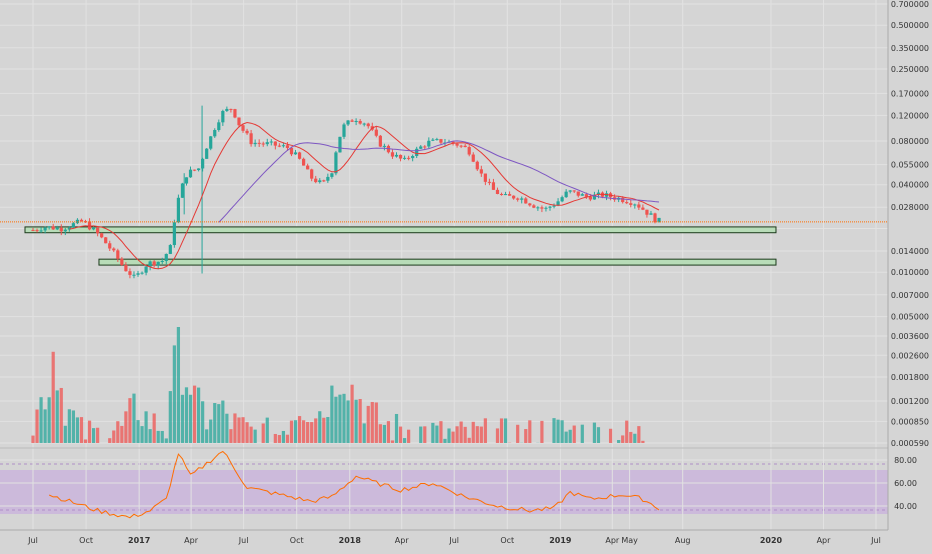  Describe the element at coordinates (910, 251) in the screenshot. I see `price-tick-label: 0.014000` at that location.